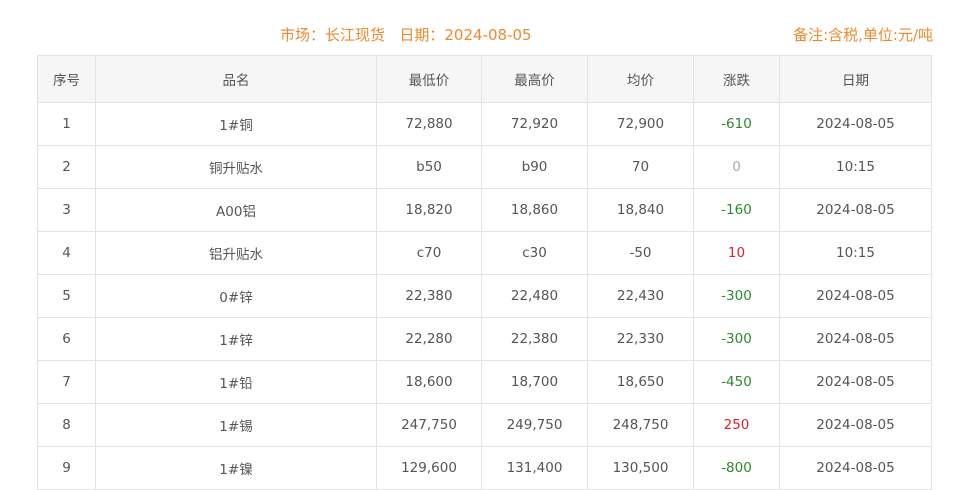 This screenshot has width=955, height=490. What do you see at coordinates (736, 425) in the screenshot?
I see `cell-change: 250` at bounding box center [736, 425].